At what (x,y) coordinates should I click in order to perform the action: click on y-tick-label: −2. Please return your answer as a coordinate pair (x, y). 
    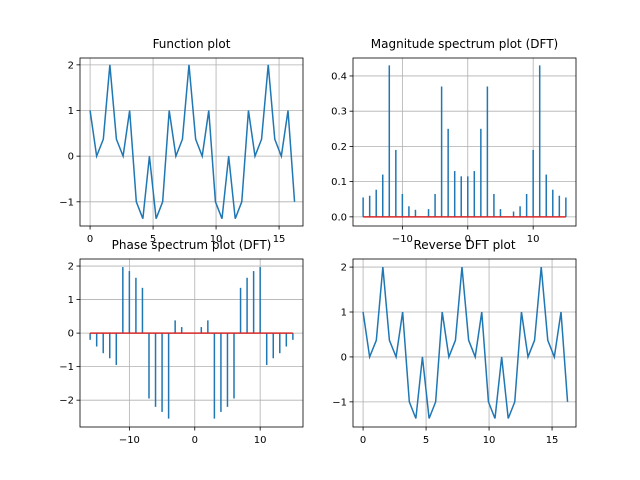
    Looking at the image, I should click on (66, 401).